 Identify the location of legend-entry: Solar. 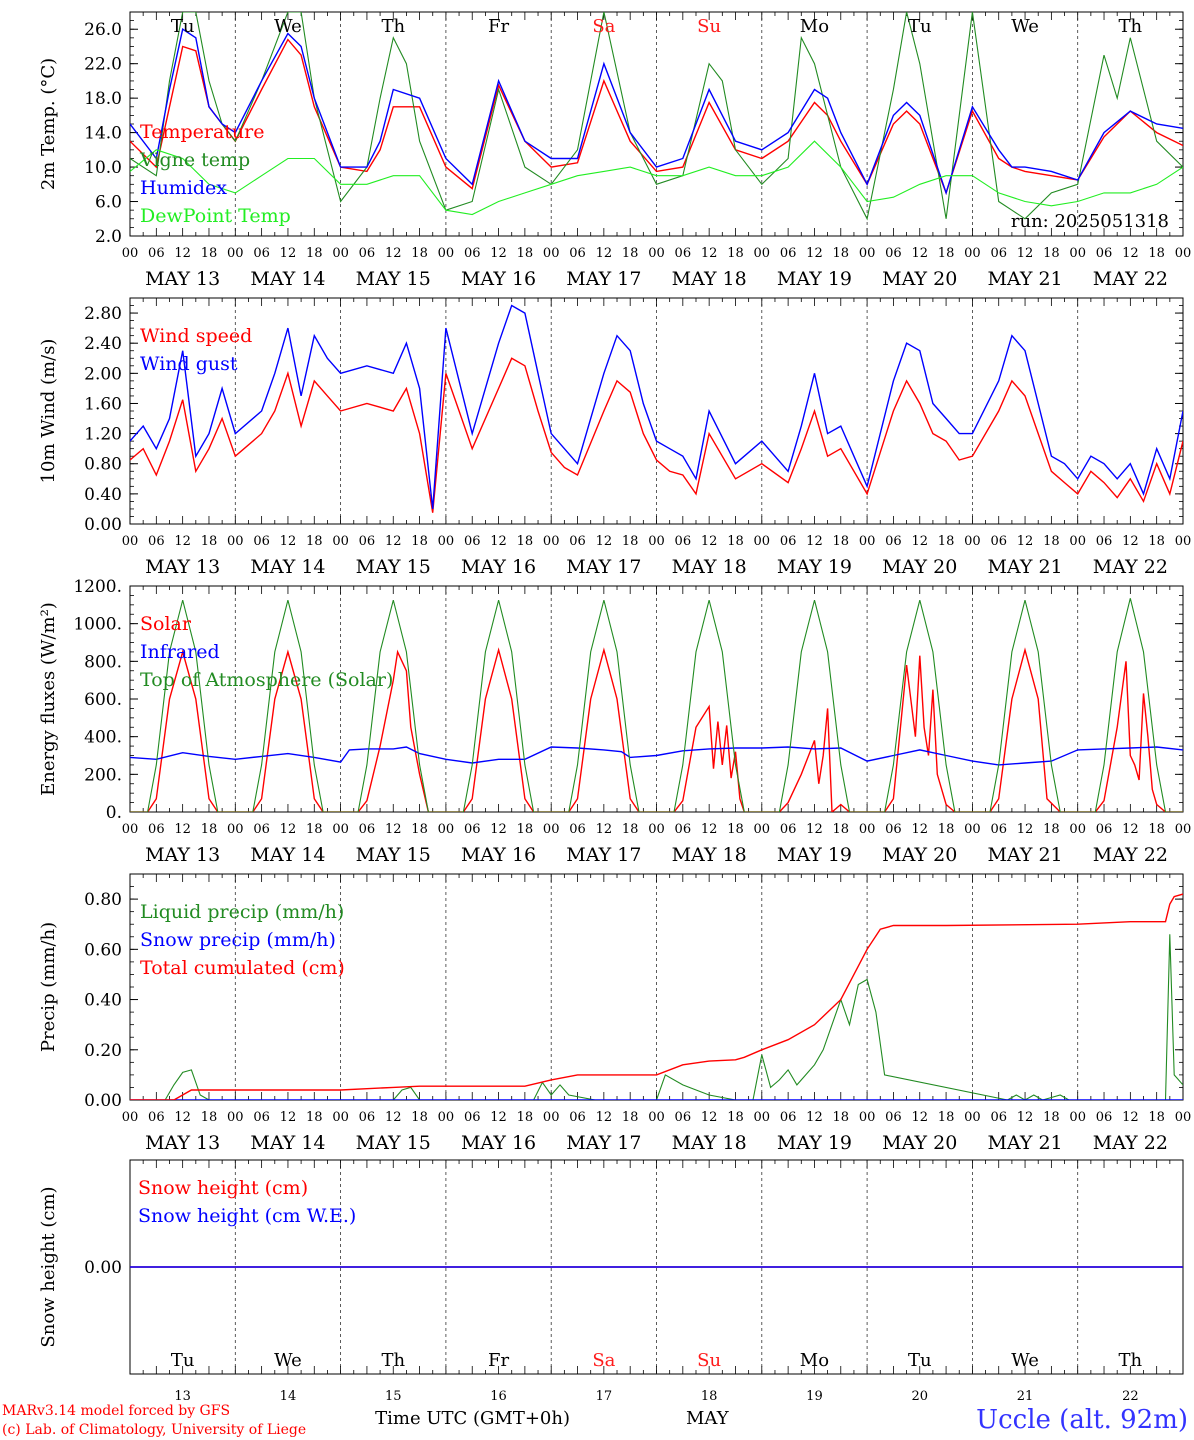
(166, 624).